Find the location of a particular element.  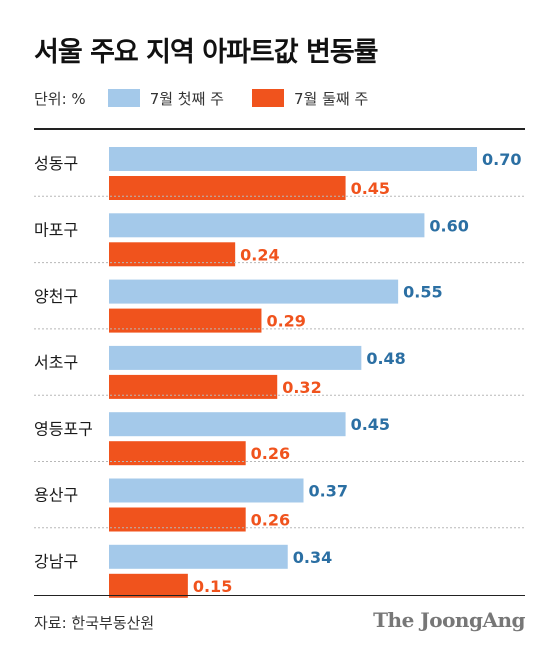

category-label: 마포구 is located at coordinates (56, 229).